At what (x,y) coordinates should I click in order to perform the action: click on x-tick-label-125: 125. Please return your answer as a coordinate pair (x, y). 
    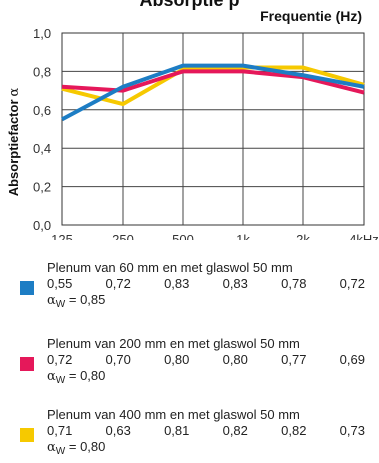
    Looking at the image, I should click on (62, 236).